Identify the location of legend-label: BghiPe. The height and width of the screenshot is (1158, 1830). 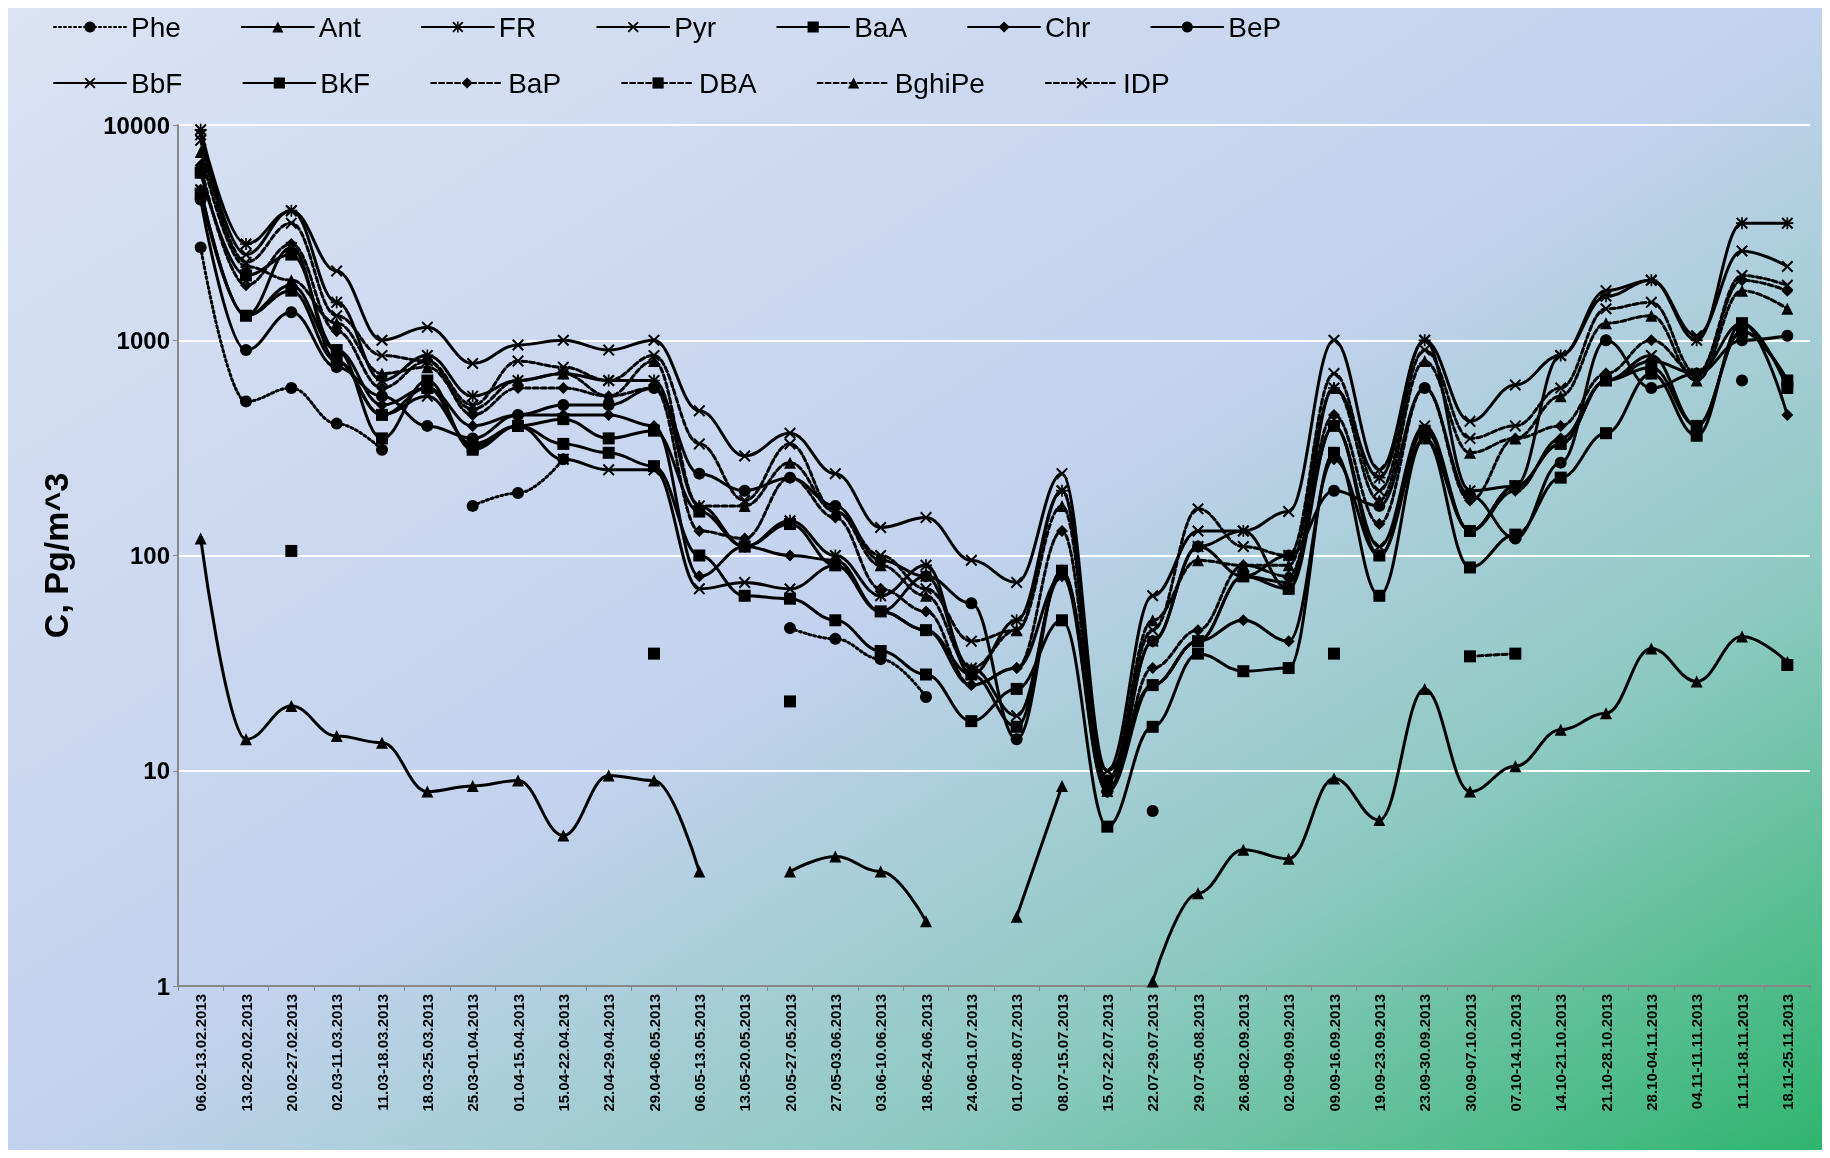
(939, 83).